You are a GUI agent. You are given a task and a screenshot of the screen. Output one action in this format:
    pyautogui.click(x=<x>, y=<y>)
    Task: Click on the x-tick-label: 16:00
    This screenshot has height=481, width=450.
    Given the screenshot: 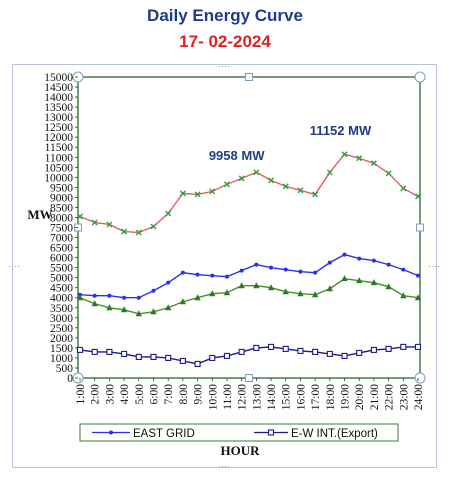 What is the action you would take?
    pyautogui.click(x=301, y=397)
    